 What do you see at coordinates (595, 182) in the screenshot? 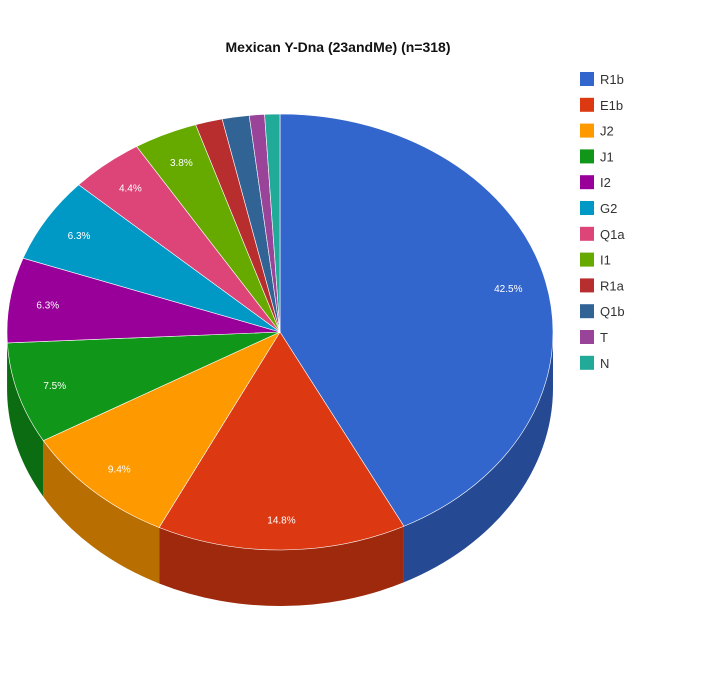
I see `legend-item-i2: I2` at bounding box center [595, 182].